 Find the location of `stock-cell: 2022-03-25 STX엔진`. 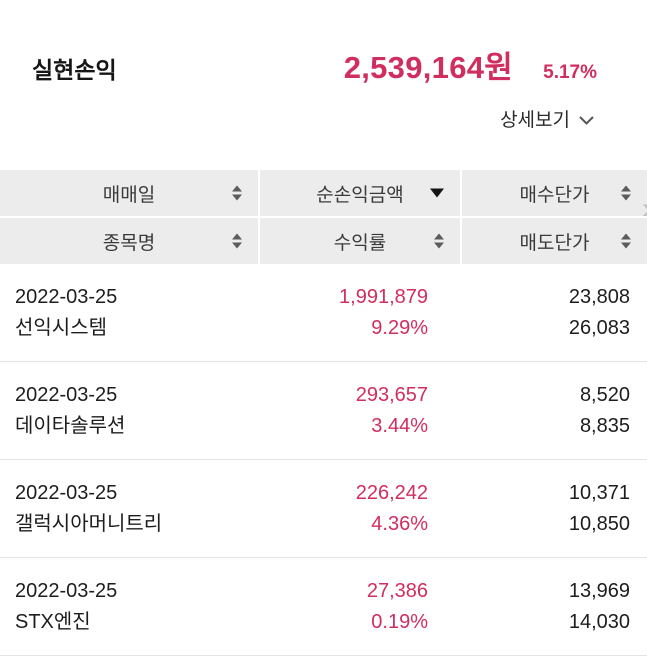

stock-cell: 2022-03-25 STX엔진 is located at coordinates (129, 607).